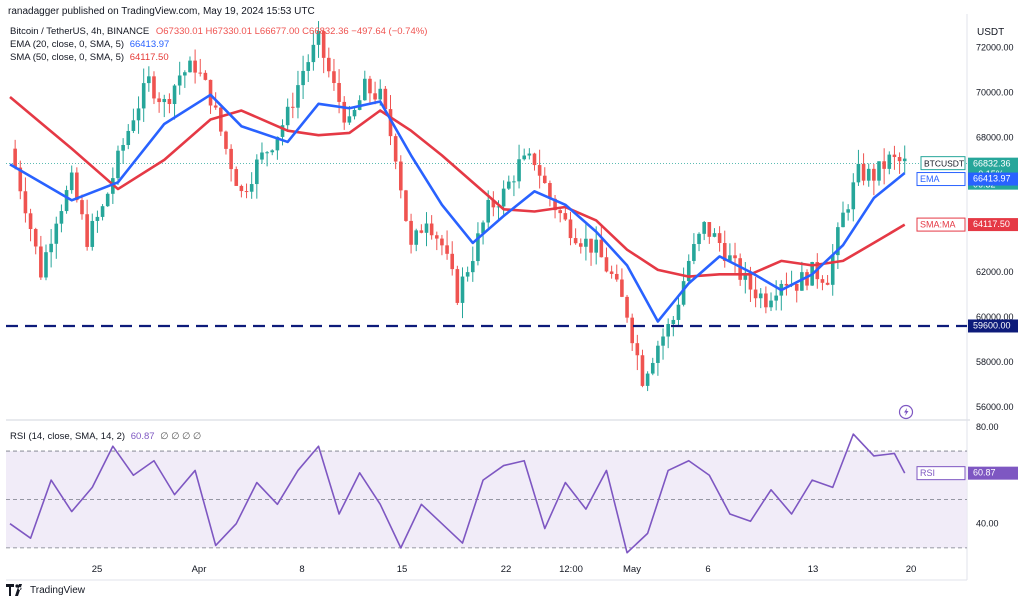  I want to click on sma-tag-label: SMA:MA, so click(938, 225).